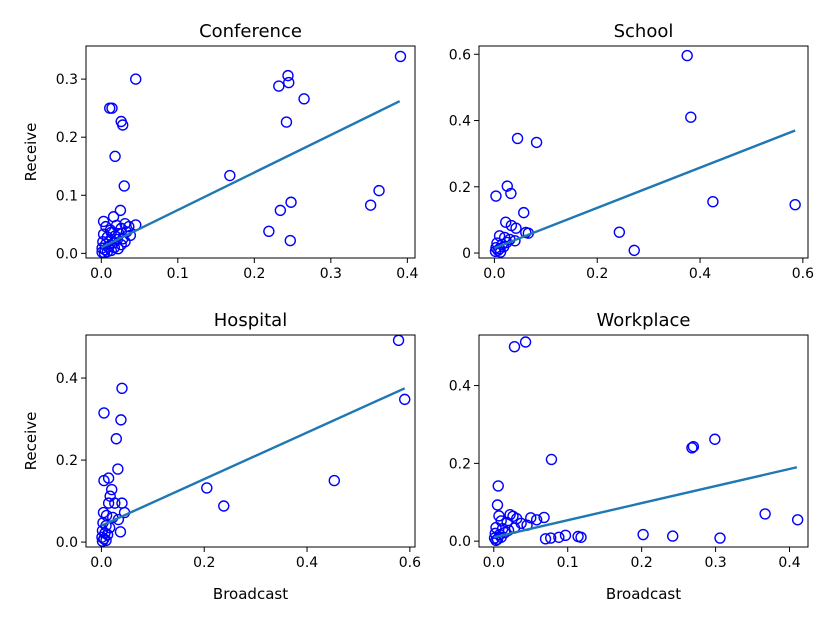 The height and width of the screenshot is (623, 830). Describe the element at coordinates (67, 196) in the screenshot. I see `y-tick-label: 0.1` at that location.